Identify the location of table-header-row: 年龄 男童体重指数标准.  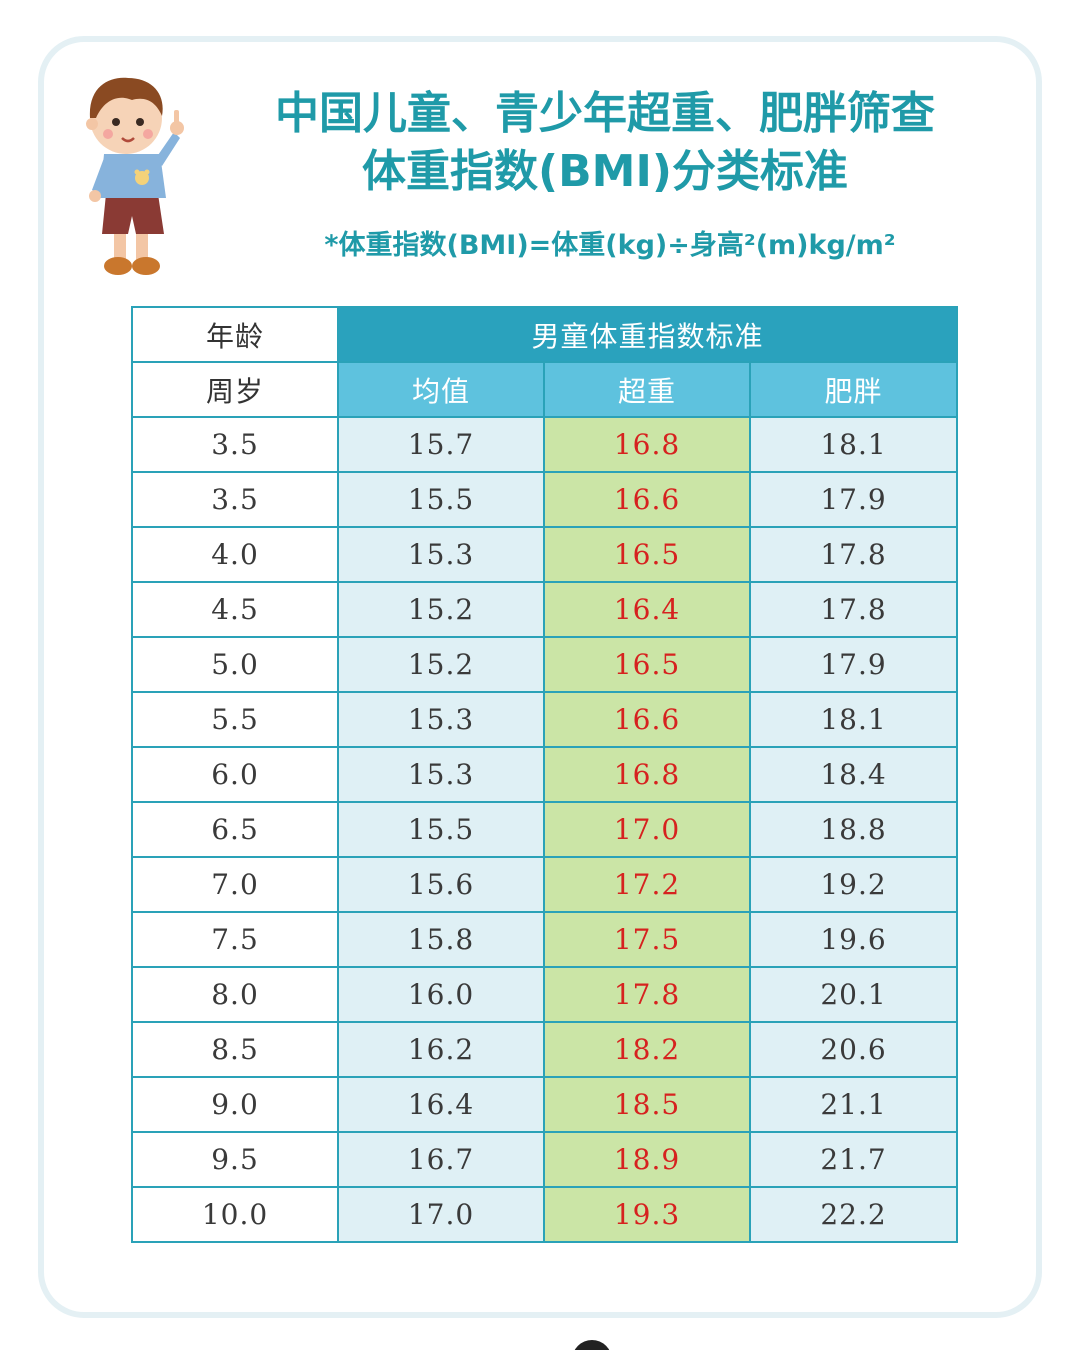
(545, 334).